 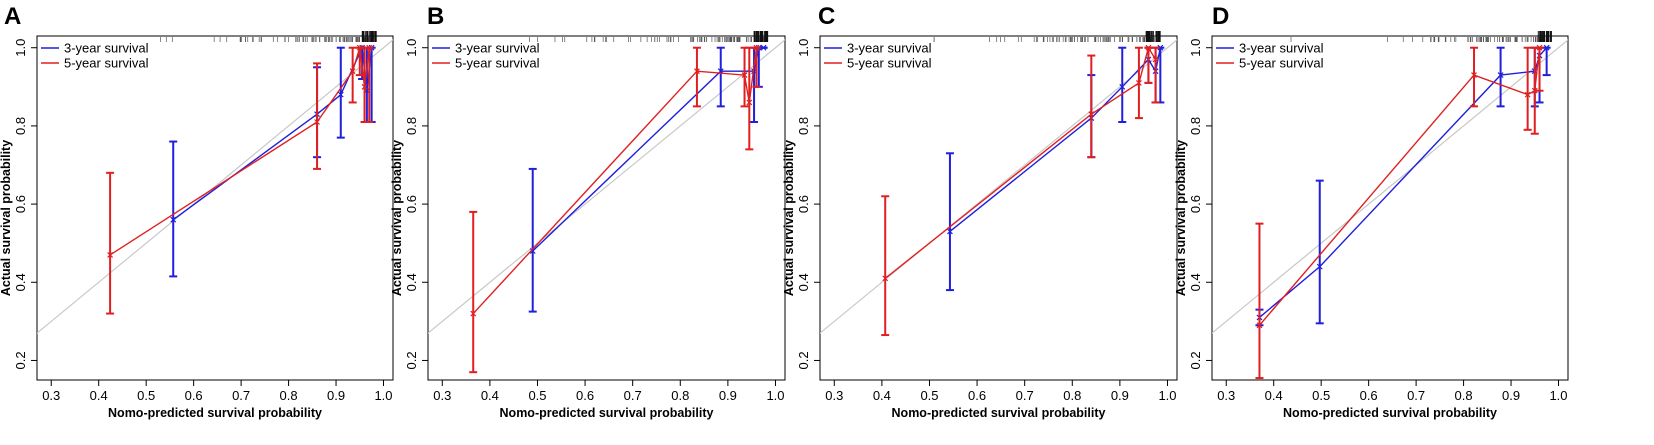 What do you see at coordinates (1220, 16) in the screenshot?
I see `panel-letter: D` at bounding box center [1220, 16].